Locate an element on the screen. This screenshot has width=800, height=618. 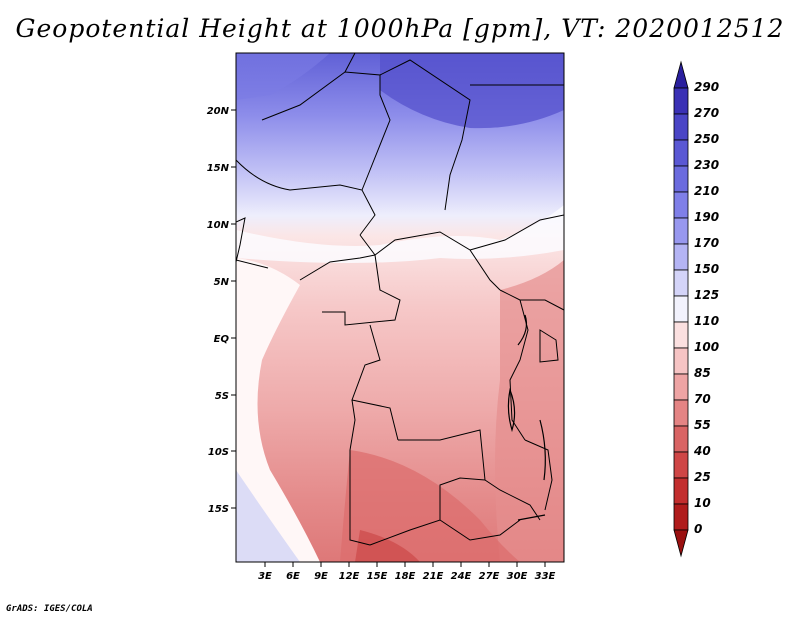
footer-credit: GrADS: IGES/COLA is located at coordinates (49, 609).